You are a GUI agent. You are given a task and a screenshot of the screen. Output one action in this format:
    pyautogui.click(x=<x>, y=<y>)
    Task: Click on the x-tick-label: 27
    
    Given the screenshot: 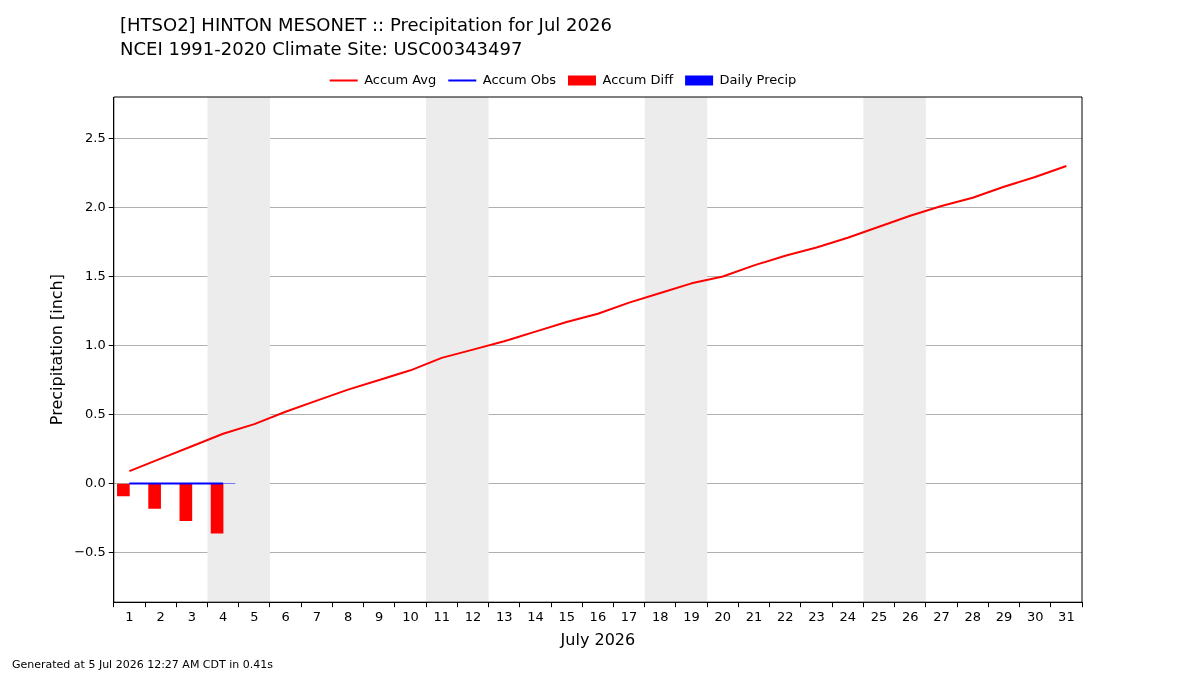 What is the action you would take?
    pyautogui.click(x=941, y=617)
    